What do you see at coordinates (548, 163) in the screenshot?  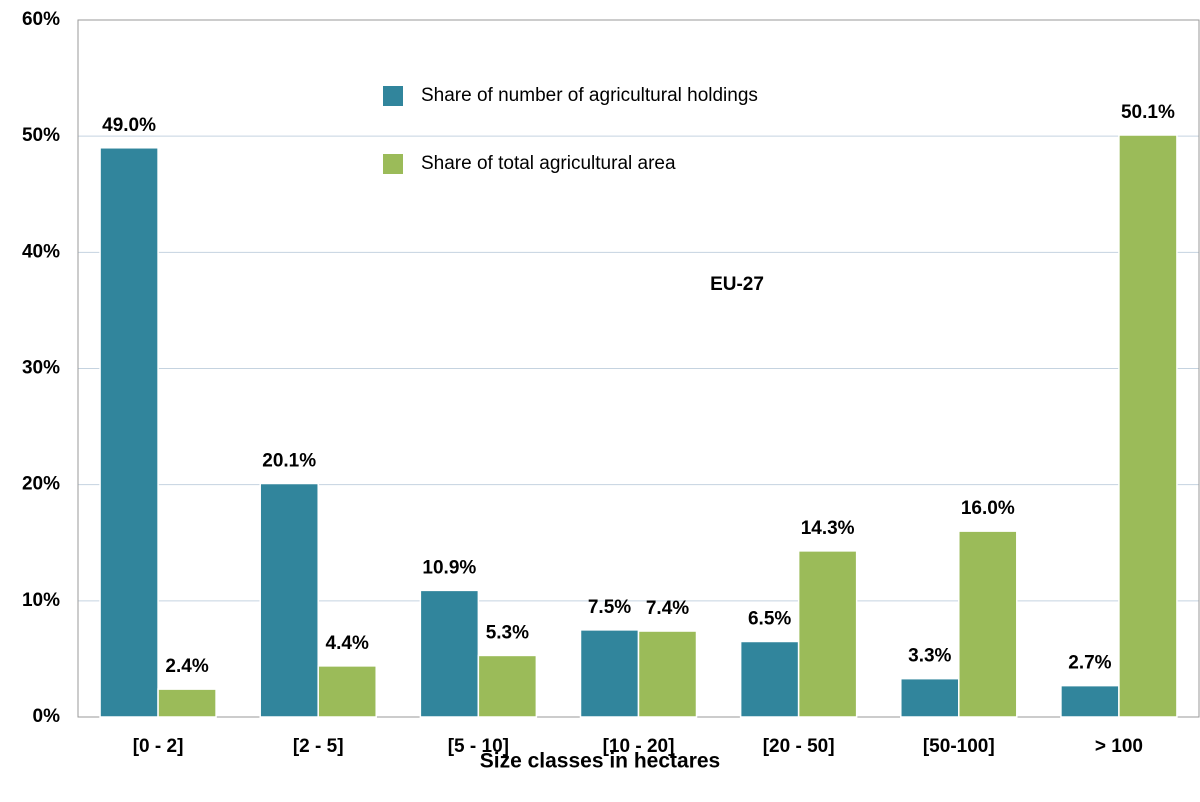 I see `legend-label: Share of total agricultural area` at bounding box center [548, 163].